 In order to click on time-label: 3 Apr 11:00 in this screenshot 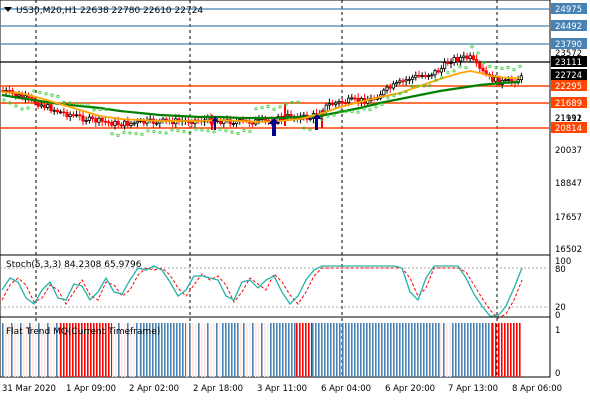, I will do `click(282, 389)`.